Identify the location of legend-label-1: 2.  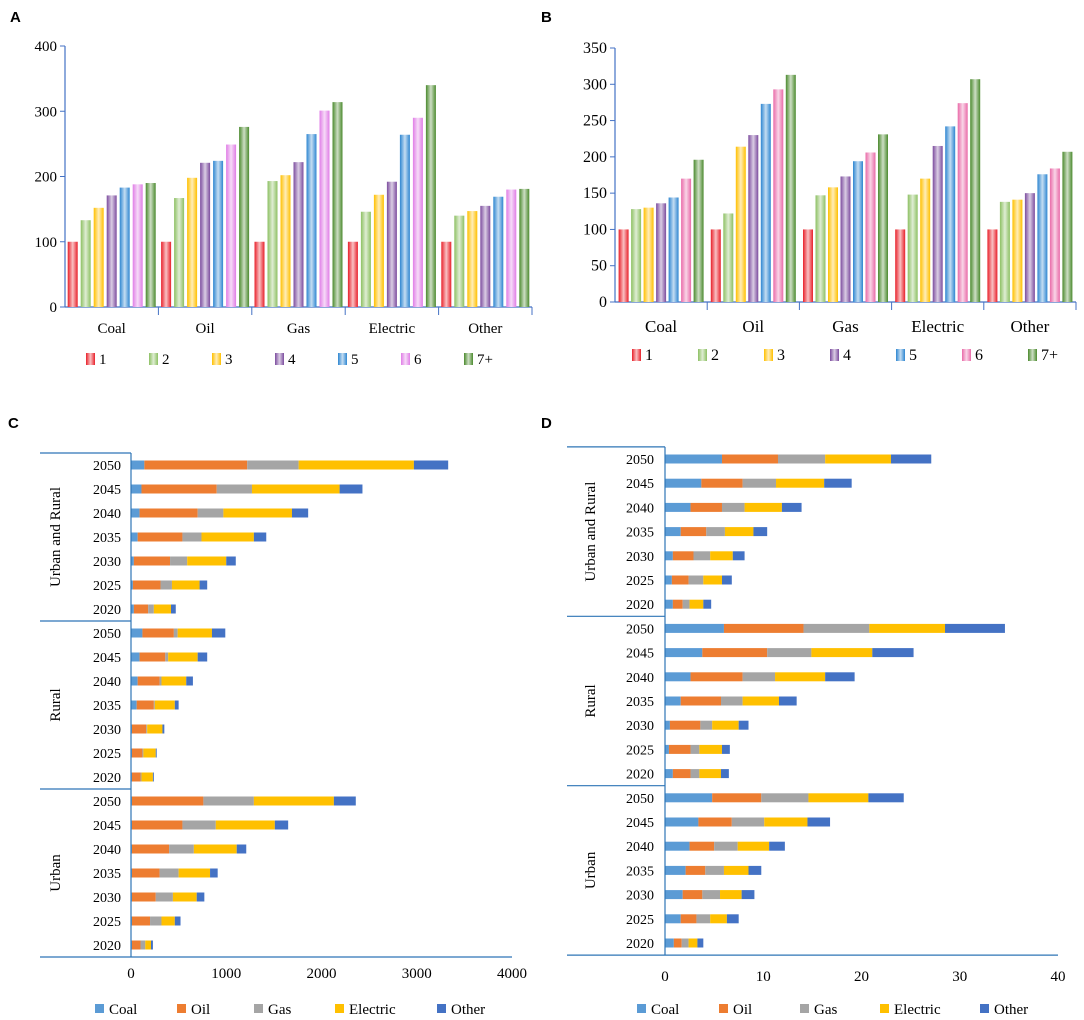
(166, 360).